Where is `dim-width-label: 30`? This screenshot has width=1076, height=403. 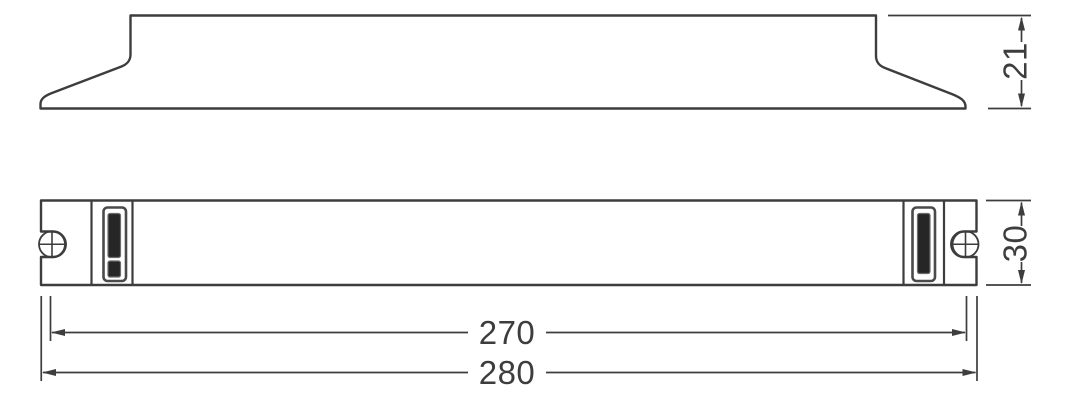
dim-width-label: 30 is located at coordinates (1015, 244).